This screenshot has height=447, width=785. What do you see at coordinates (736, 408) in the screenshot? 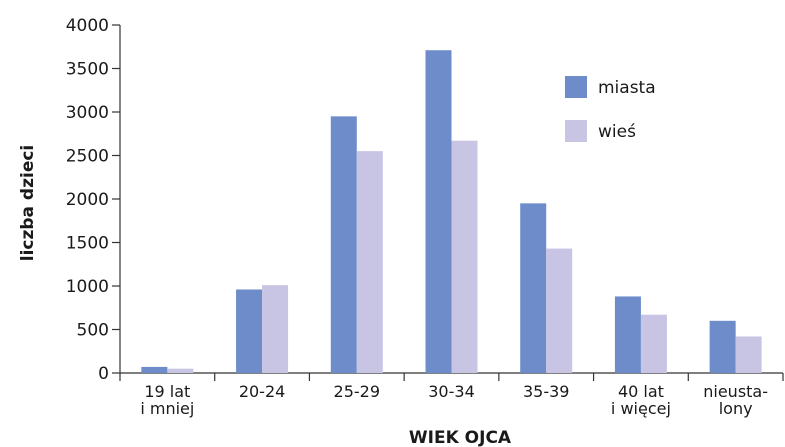
I see `x-tick-label-line: lony` at bounding box center [736, 408].